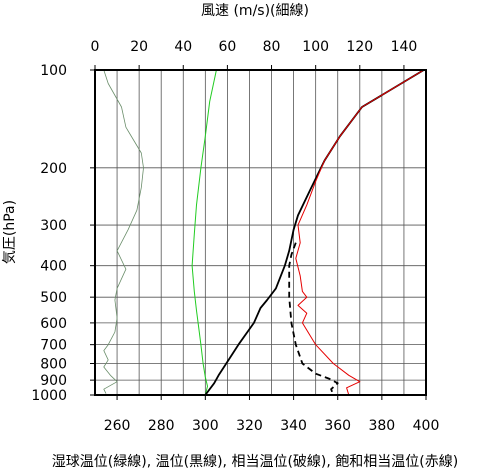  I want to click on bottom-axis-label: 湿球温位(緑線), 温位(黒線), 相当温位(破線), 飽和相当温位(赤線), so click(255, 461).